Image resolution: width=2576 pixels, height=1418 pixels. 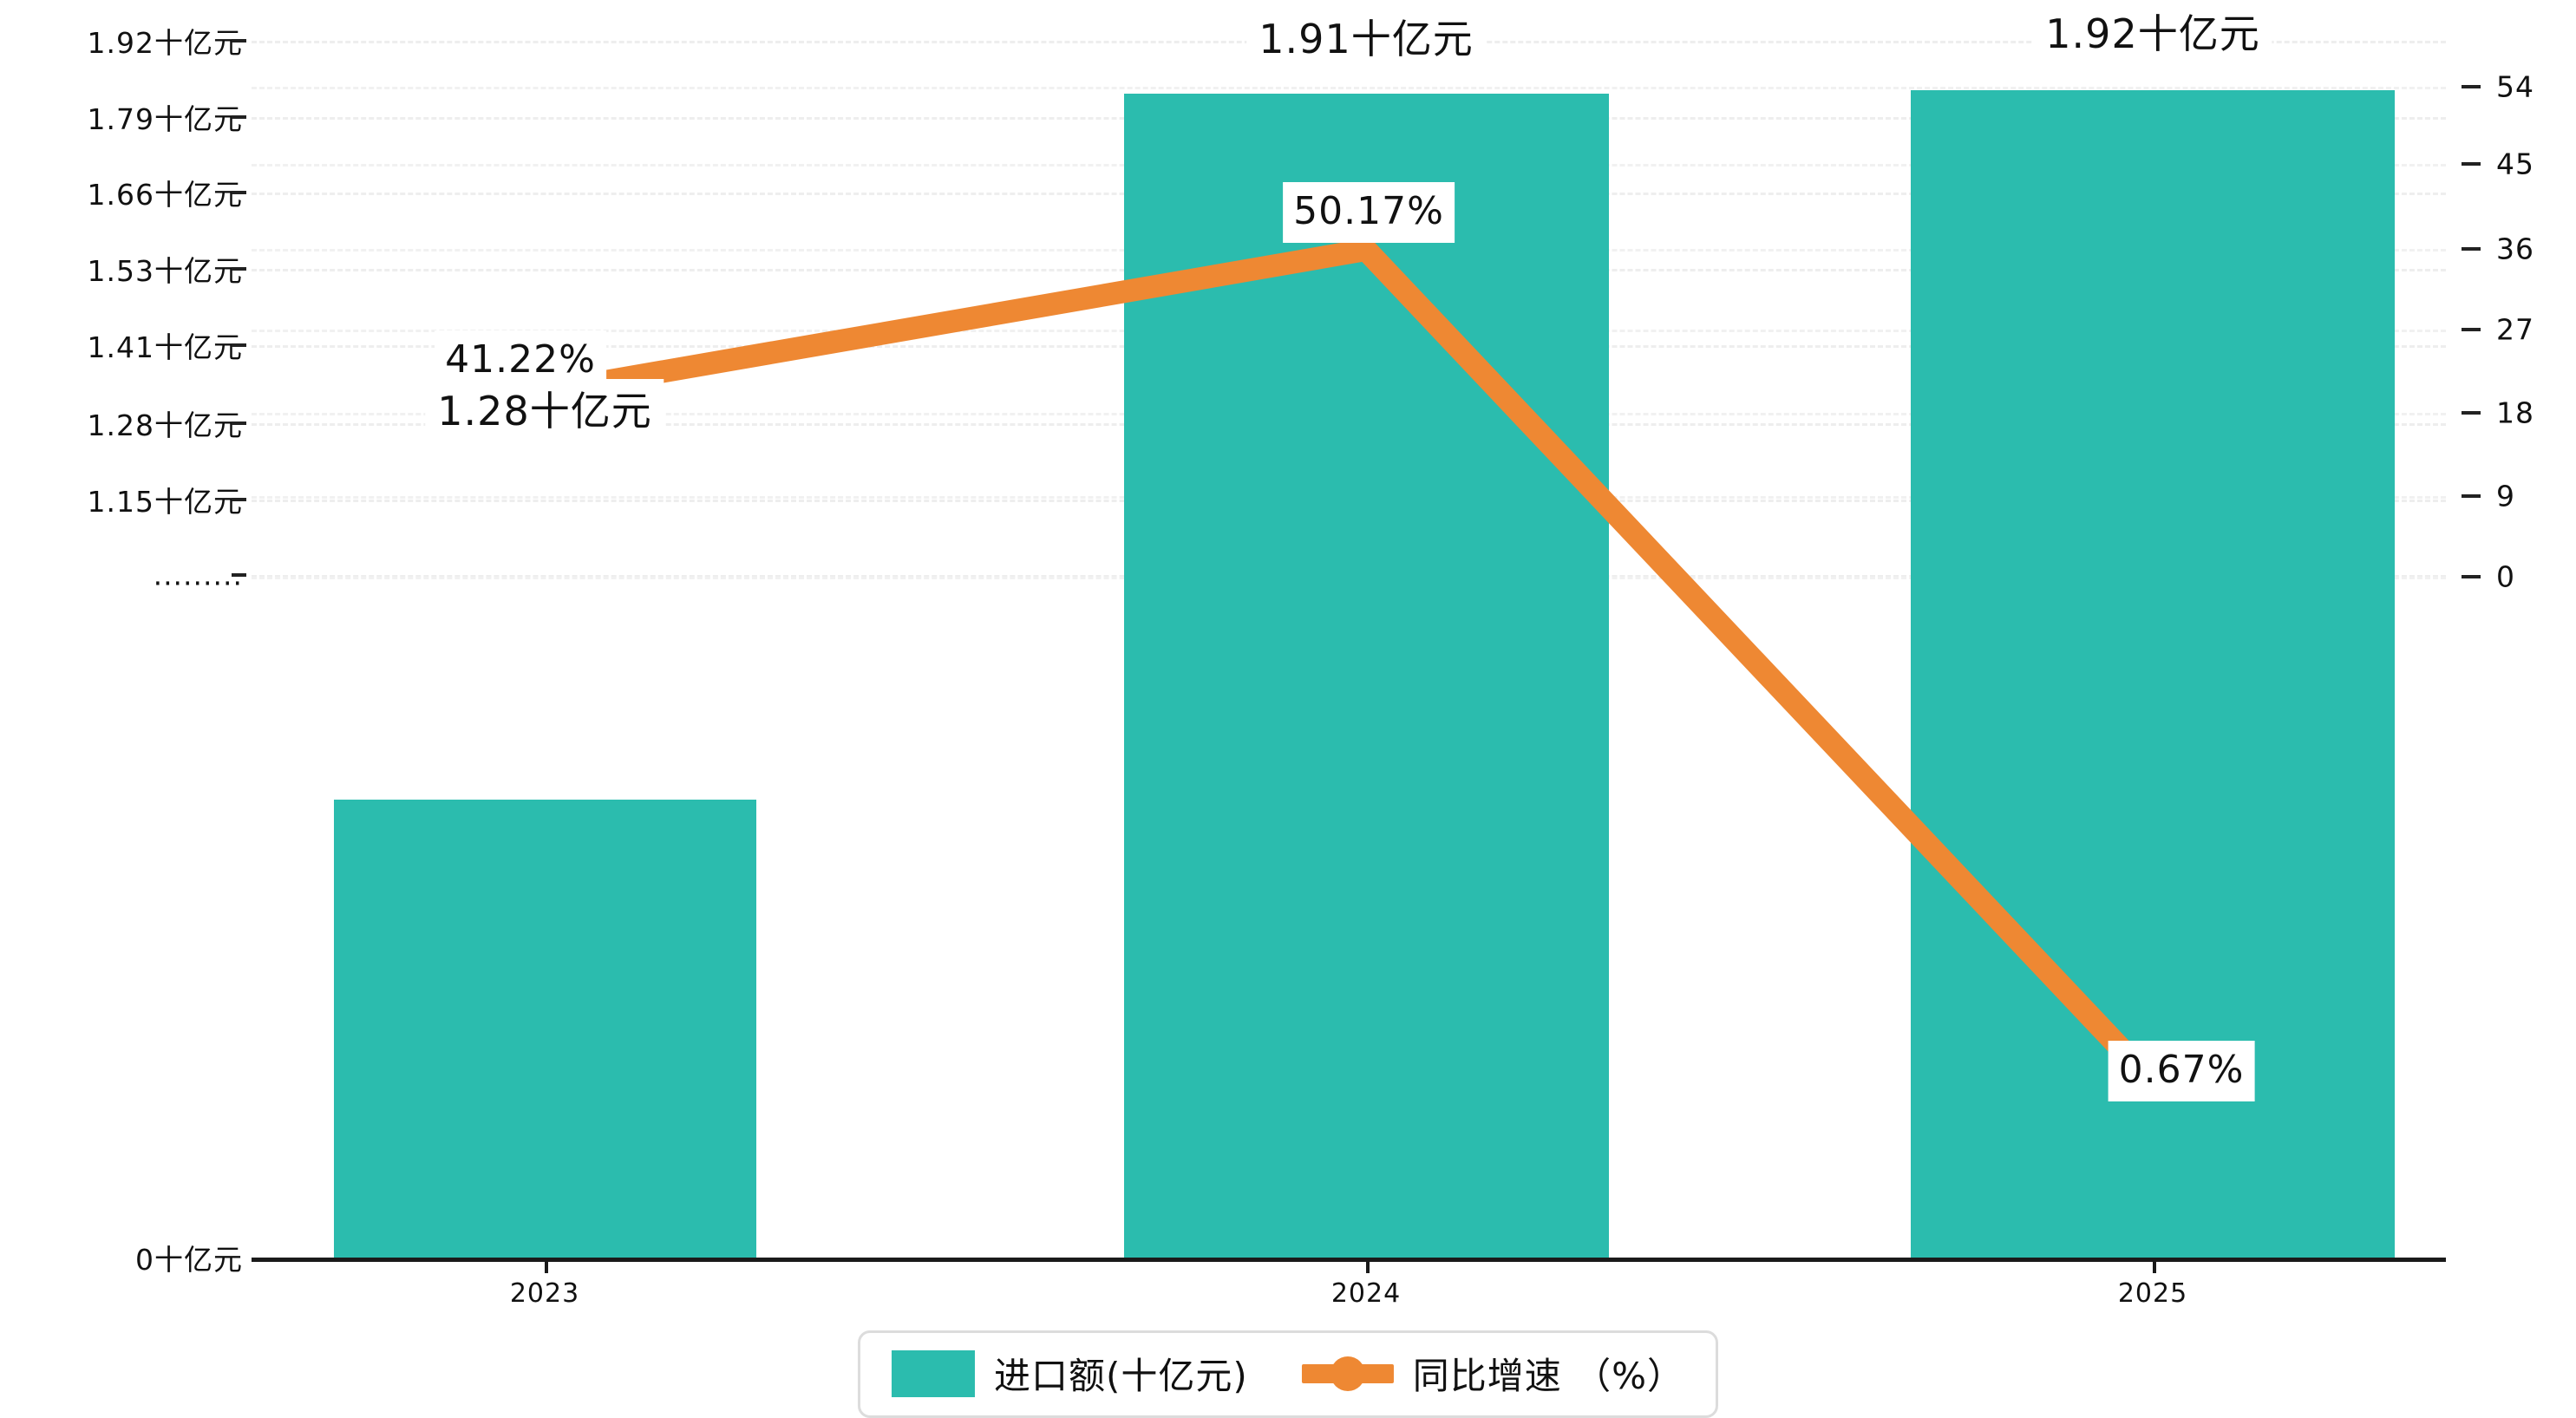 I want to click on y-axis-left-tick-label: 1.28十亿元, so click(x=165, y=425).